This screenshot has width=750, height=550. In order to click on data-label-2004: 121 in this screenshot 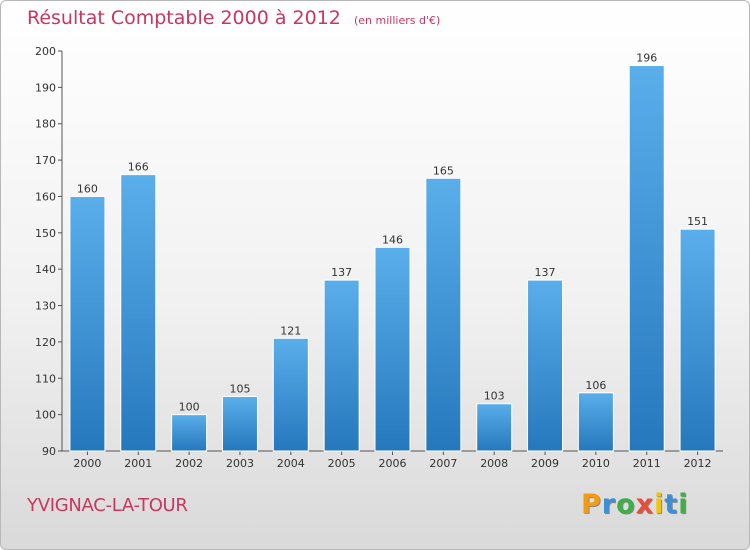, I will do `click(290, 330)`.